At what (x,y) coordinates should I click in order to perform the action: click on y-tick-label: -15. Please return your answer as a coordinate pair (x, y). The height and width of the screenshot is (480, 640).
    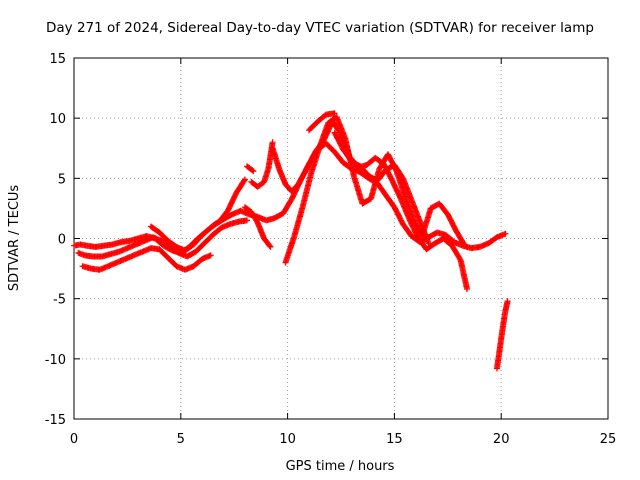
    Looking at the image, I should click on (55, 420).